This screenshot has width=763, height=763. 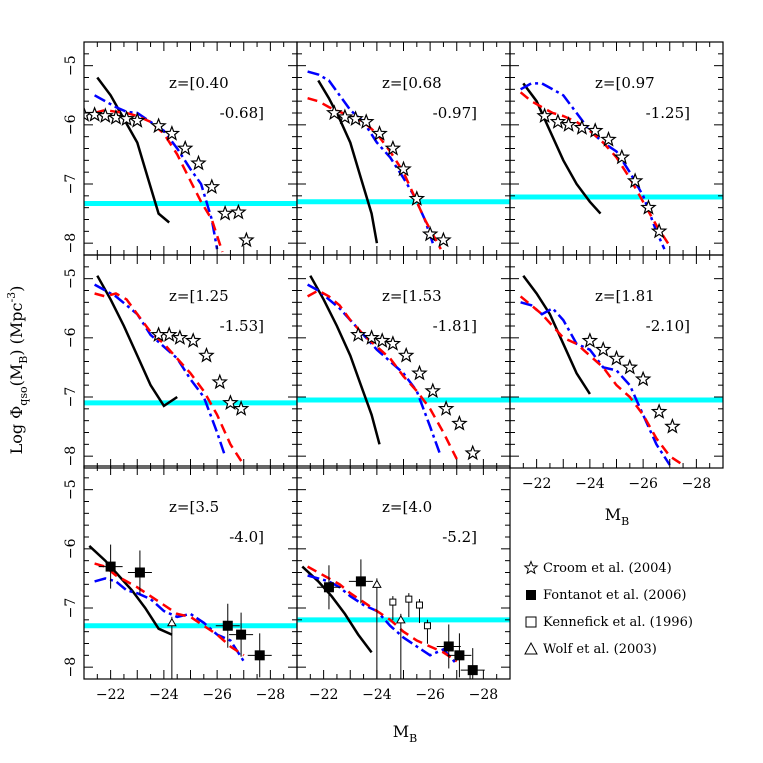 I want to click on redshift-label-line1: z=[1.25, so click(x=199, y=296).